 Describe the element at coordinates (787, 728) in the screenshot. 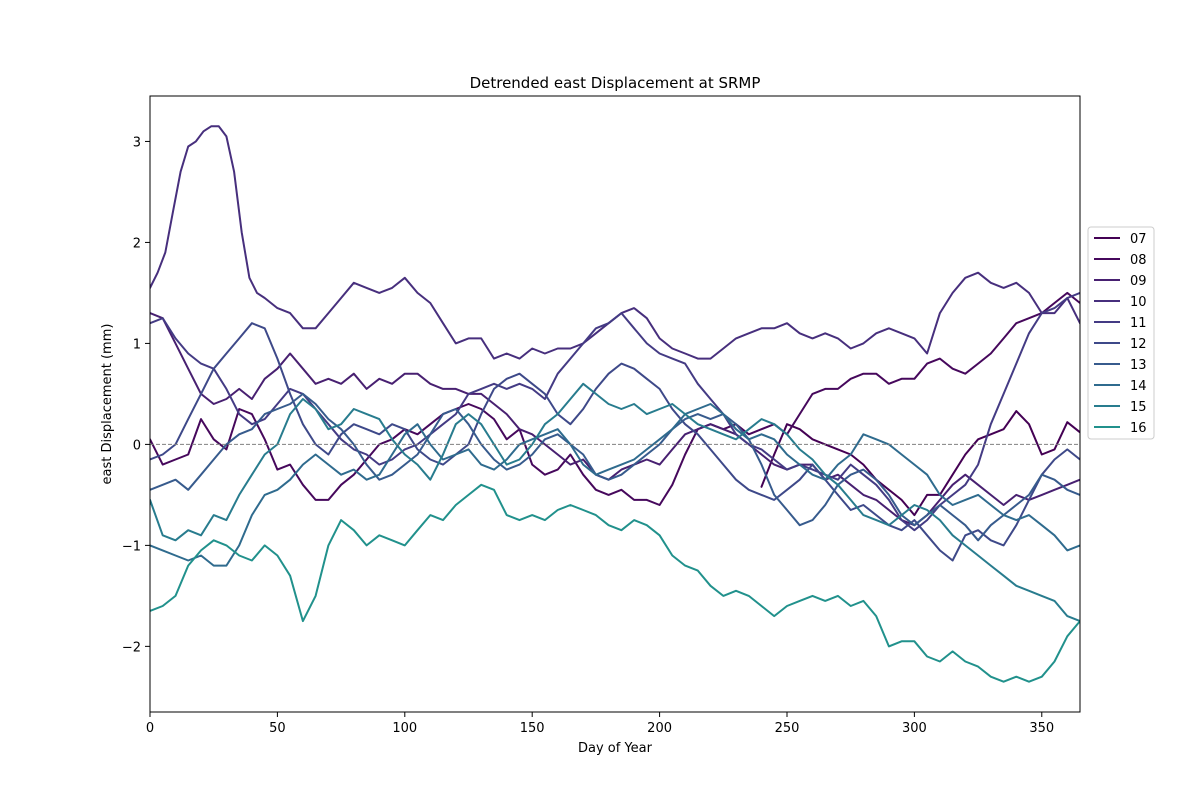

I see `x-tick-label: 250` at that location.